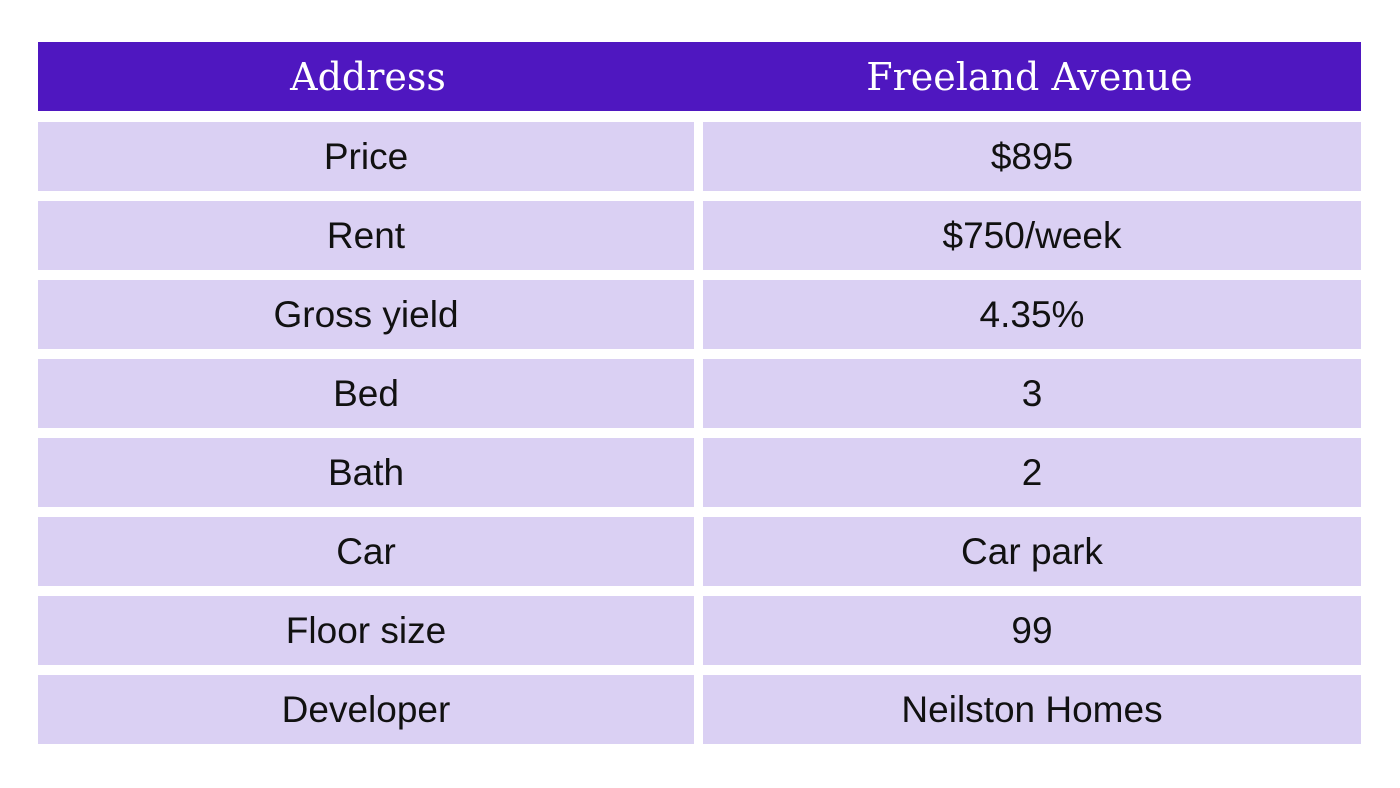 The height and width of the screenshot is (788, 1400). I want to click on row-label: Bath, so click(366, 472).